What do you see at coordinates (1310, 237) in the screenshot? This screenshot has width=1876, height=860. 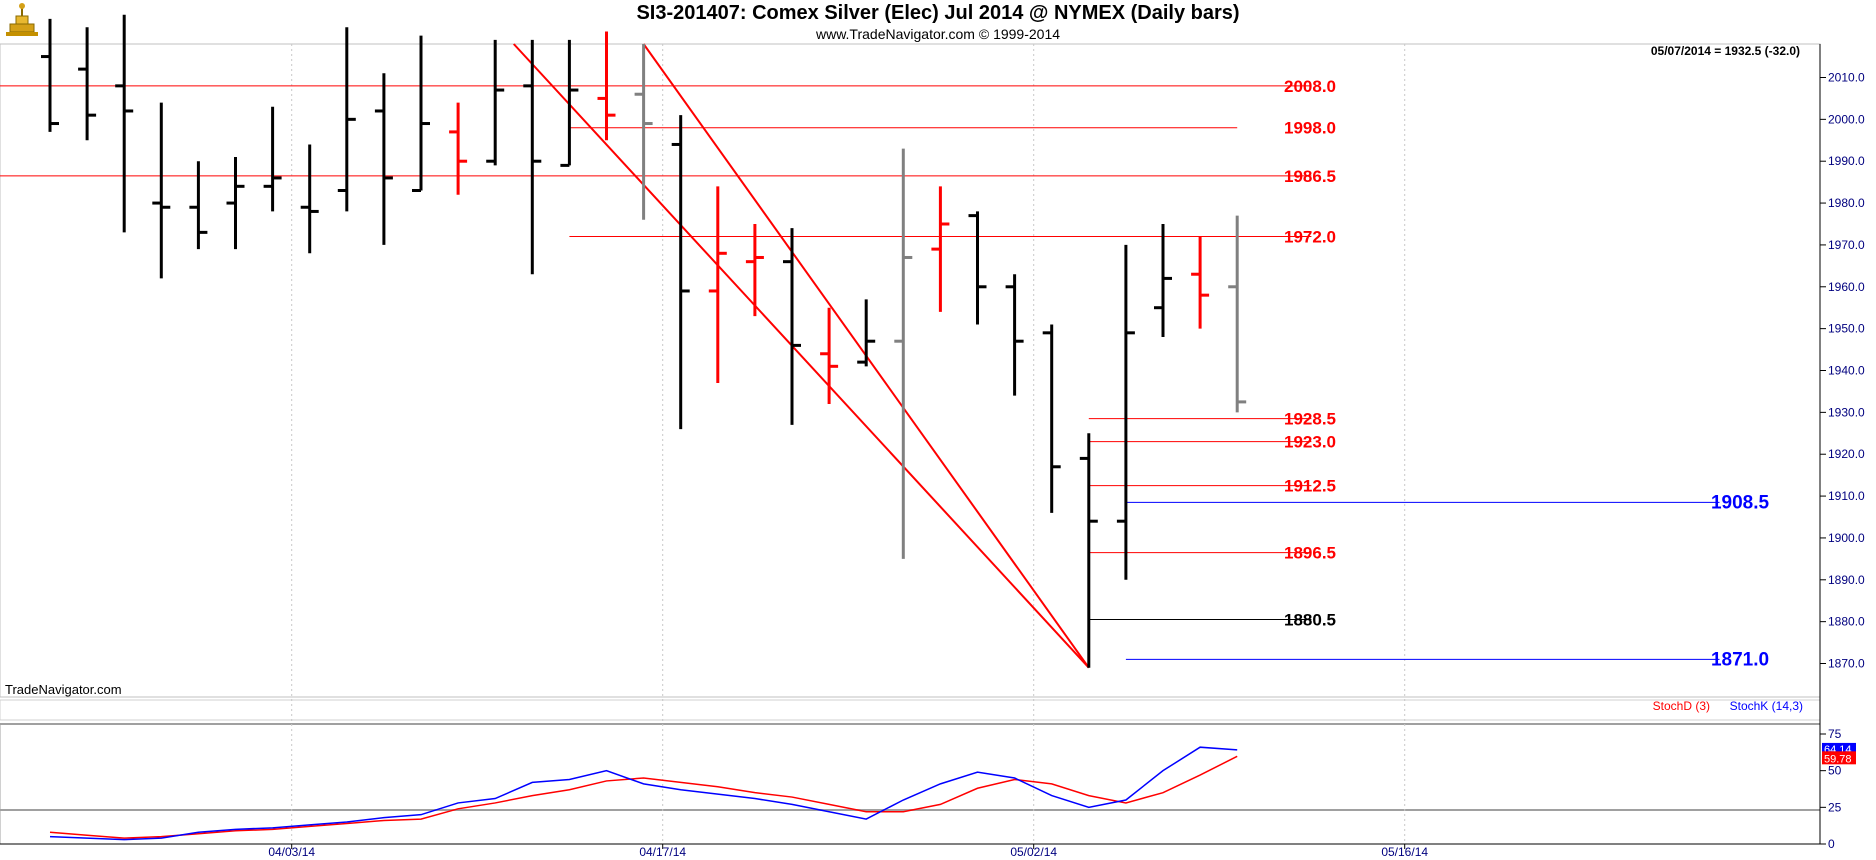 I see `level-label: 1972.0` at bounding box center [1310, 237].